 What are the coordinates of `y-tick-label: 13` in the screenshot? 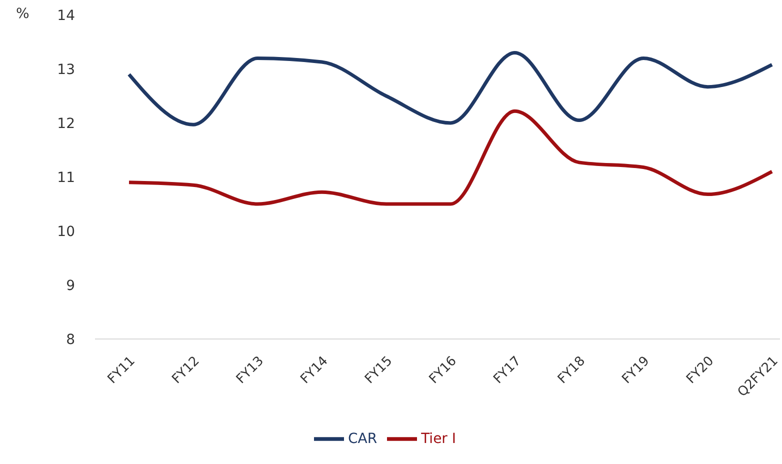 It's located at (66, 70).